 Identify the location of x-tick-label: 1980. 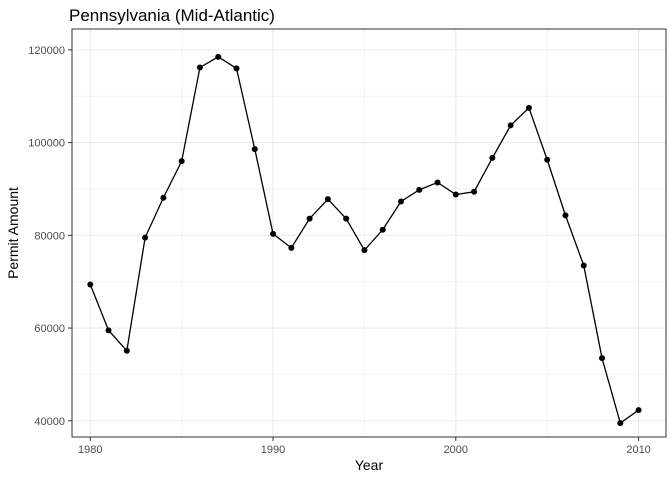
(90, 450).